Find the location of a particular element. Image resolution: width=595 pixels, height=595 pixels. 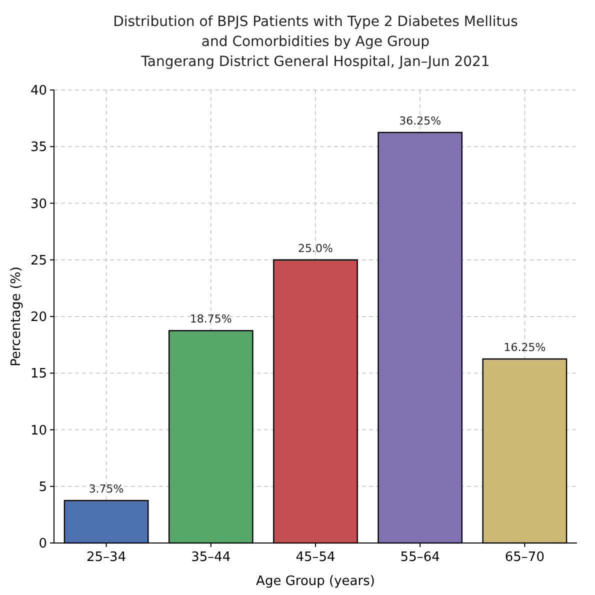

x-tick-label: 35–44 is located at coordinates (211, 557).